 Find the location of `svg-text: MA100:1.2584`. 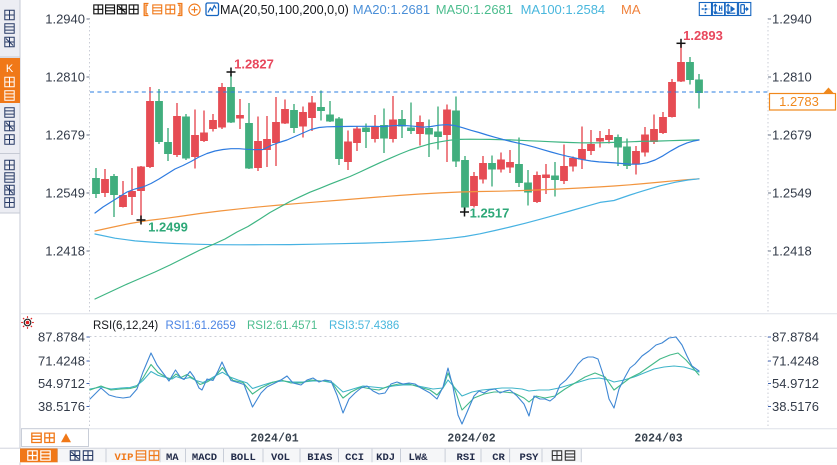

svg-text: MA100:1.2584 is located at coordinates (563, 9).